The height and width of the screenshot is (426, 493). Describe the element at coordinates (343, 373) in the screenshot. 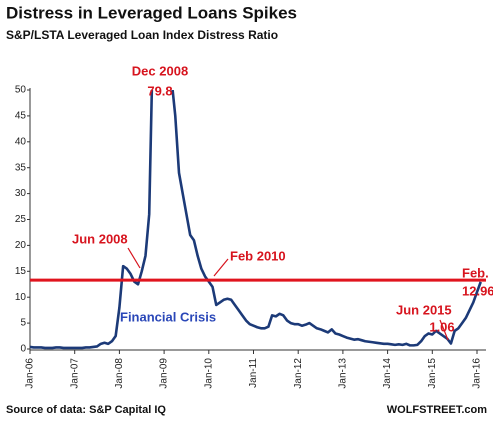

I see `x-tick-label: Jan-13` at that location.